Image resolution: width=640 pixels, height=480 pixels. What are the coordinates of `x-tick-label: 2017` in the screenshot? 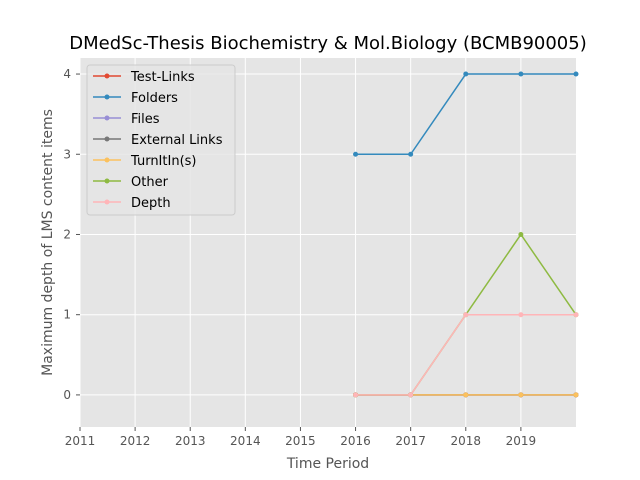 It's located at (410, 441).